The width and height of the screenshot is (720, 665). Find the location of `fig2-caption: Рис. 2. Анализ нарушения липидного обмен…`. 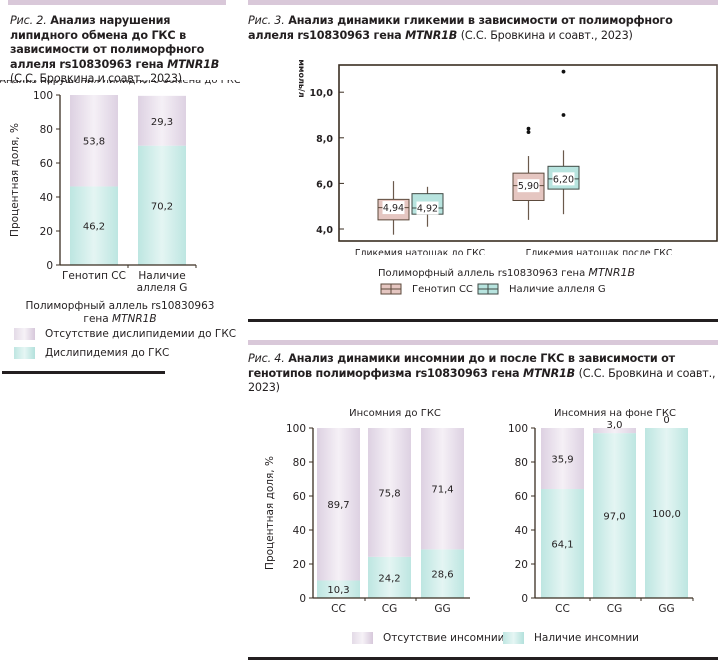

fig2-caption: Рис. 2. Анализ нарушения липидного обмен… is located at coordinates (122, 50).